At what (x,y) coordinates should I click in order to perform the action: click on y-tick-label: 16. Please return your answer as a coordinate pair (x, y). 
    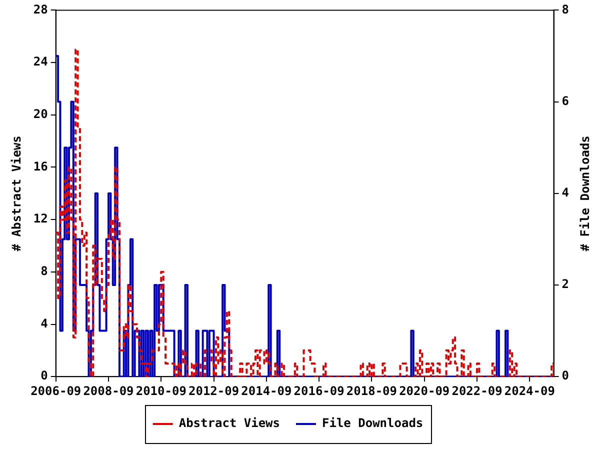
    Looking at the image, I should click on (40, 166).